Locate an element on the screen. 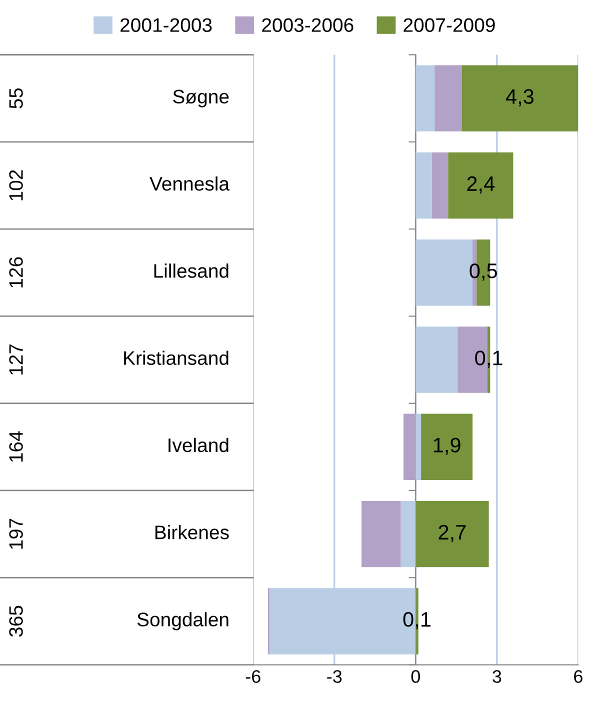  legend-label: 2007-2009 is located at coordinates (449, 25).